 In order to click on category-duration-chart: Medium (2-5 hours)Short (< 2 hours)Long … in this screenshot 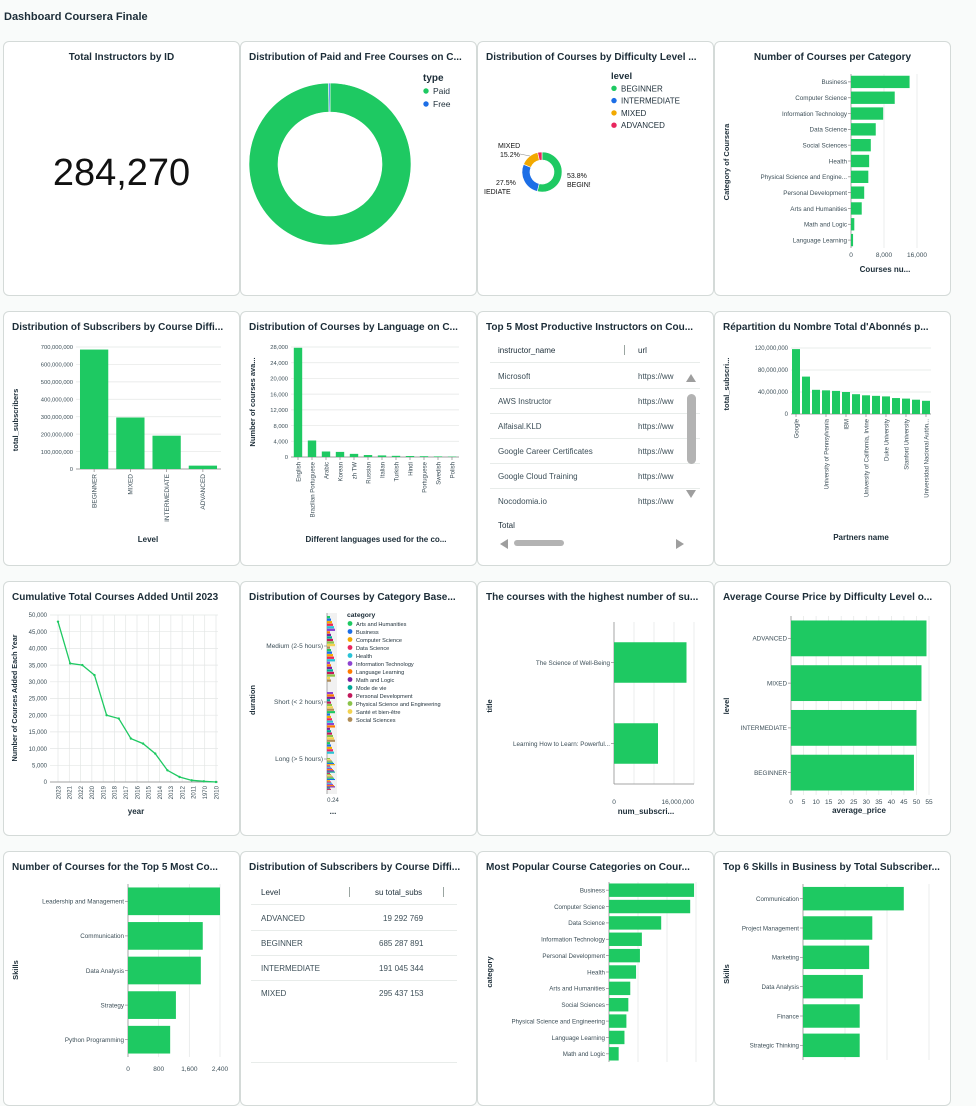, I will do `click(359, 709)`.